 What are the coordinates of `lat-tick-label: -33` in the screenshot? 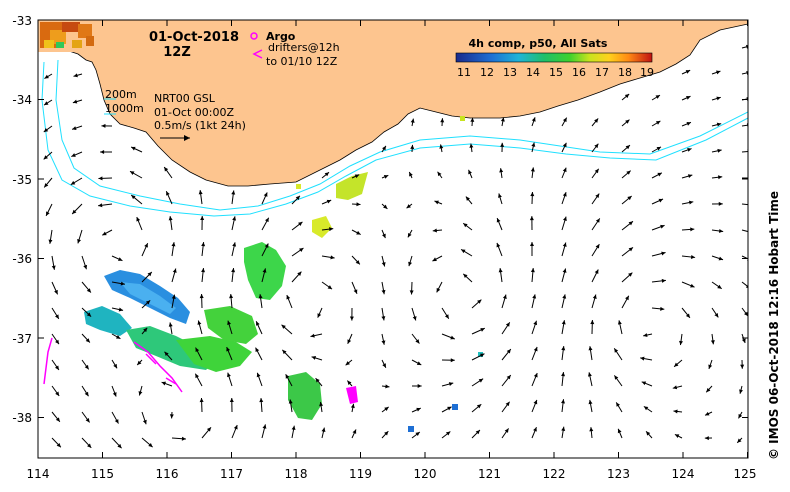 It's located at (22, 21).